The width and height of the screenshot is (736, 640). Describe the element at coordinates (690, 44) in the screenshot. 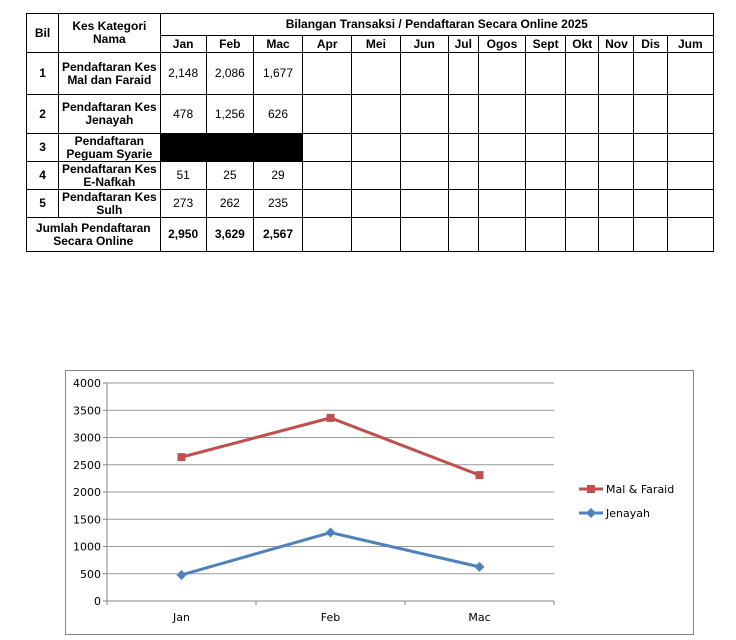

I see `month-header-jum: Jum` at that location.